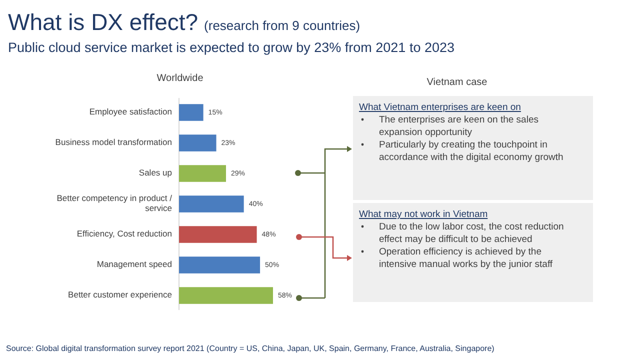 This screenshot has height=360, width=640. Describe the element at coordinates (130, 111) in the screenshot. I see `y-tick-label: Employee satisfaction` at that location.